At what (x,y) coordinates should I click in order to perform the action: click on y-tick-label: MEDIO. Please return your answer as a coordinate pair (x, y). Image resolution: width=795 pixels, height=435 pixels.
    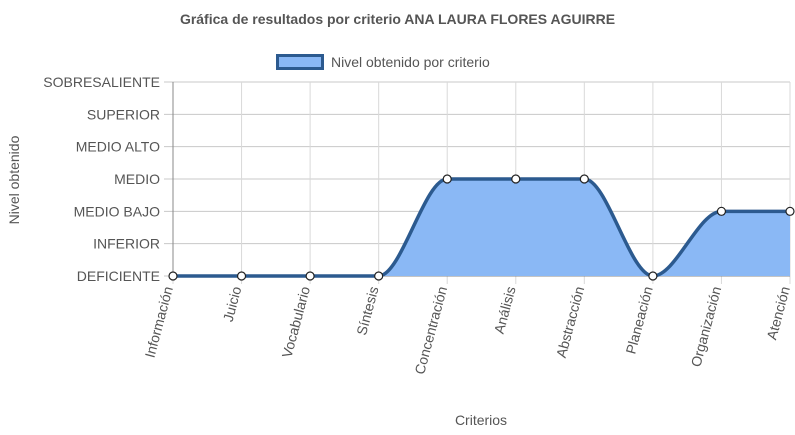
    Looking at the image, I should click on (137, 179).